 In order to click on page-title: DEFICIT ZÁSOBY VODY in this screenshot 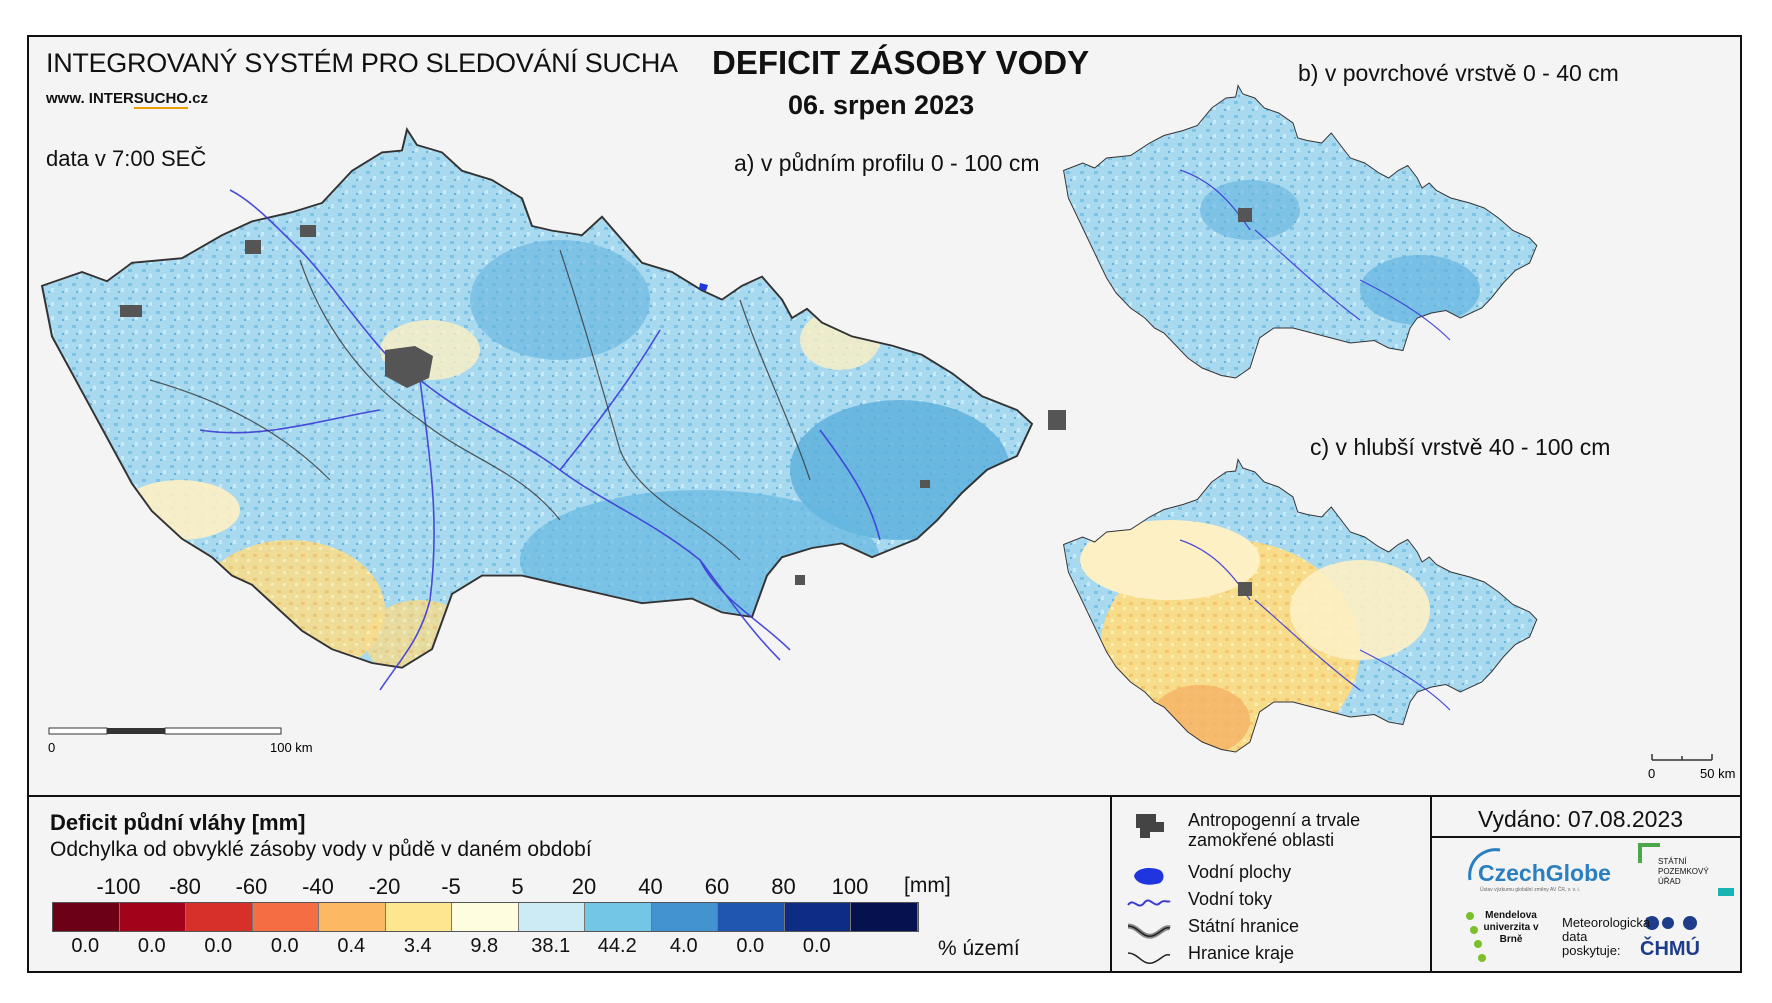, I will do `click(901, 62)`.